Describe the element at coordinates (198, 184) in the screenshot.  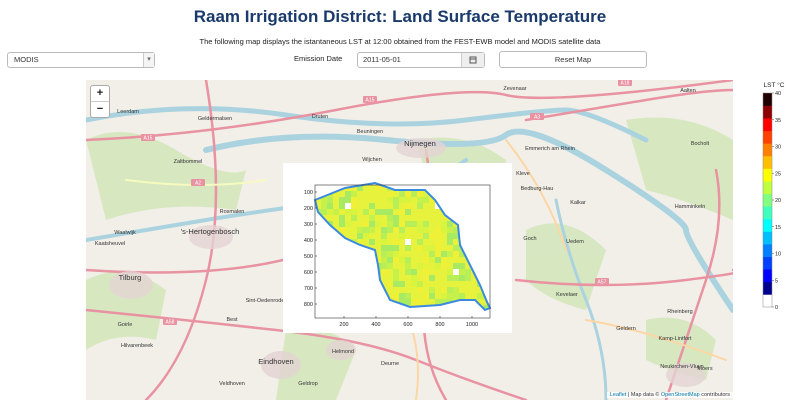
I see `road-label: A2` at that location.